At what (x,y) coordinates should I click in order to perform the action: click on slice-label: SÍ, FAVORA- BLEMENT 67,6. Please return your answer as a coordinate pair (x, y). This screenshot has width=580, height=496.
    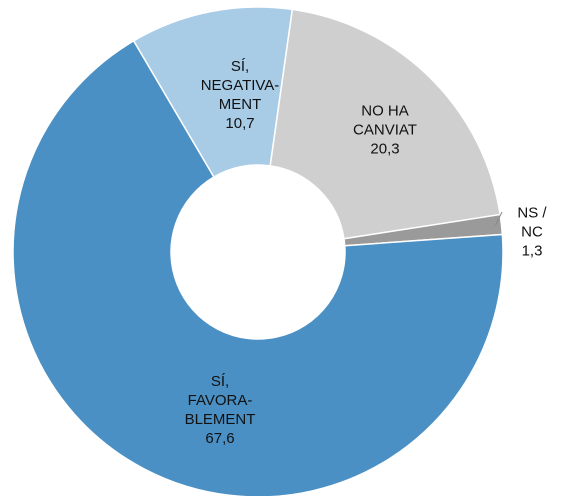
    Looking at the image, I should click on (220, 410).